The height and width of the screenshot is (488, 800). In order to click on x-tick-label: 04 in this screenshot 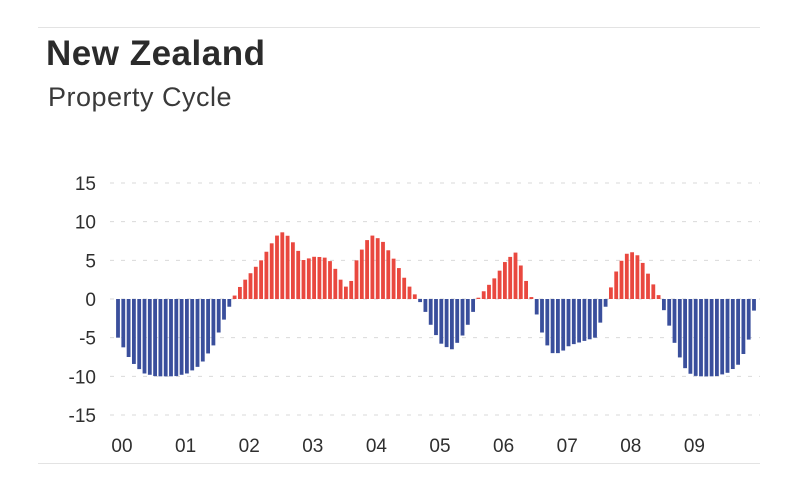, I will do `click(377, 446)`.